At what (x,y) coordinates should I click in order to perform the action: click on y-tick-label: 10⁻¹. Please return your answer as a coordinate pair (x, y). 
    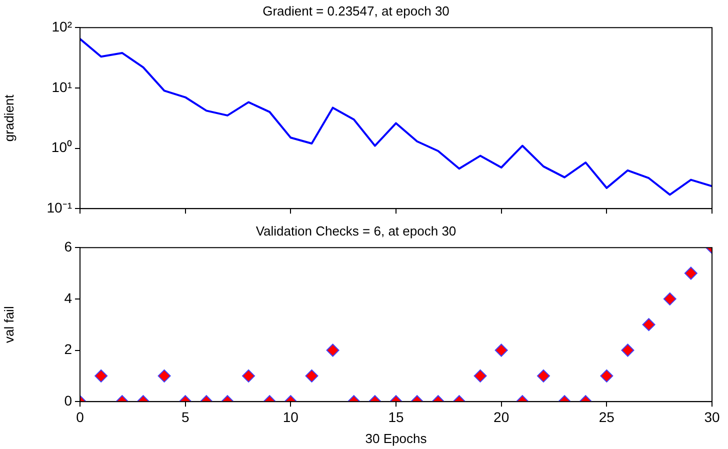
    Looking at the image, I should click on (59, 207).